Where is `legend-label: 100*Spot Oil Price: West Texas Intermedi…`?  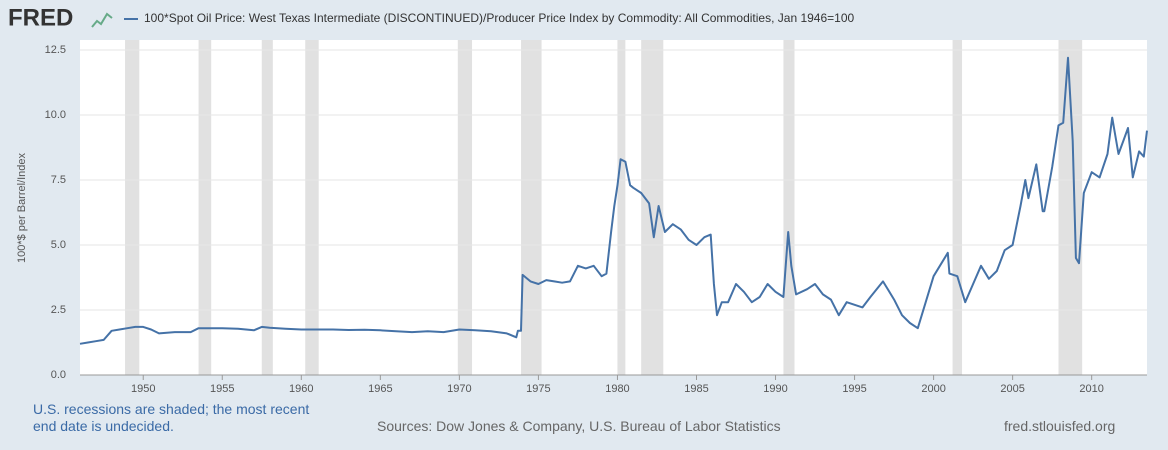 legend-label: 100*Spot Oil Price: West Texas Intermedi… is located at coordinates (499, 18).